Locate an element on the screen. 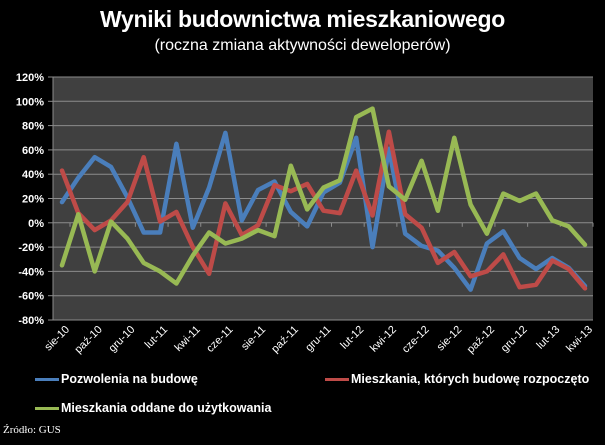 This screenshot has height=445, width=605. x-tick-label: gru-12 is located at coordinates (514, 339).